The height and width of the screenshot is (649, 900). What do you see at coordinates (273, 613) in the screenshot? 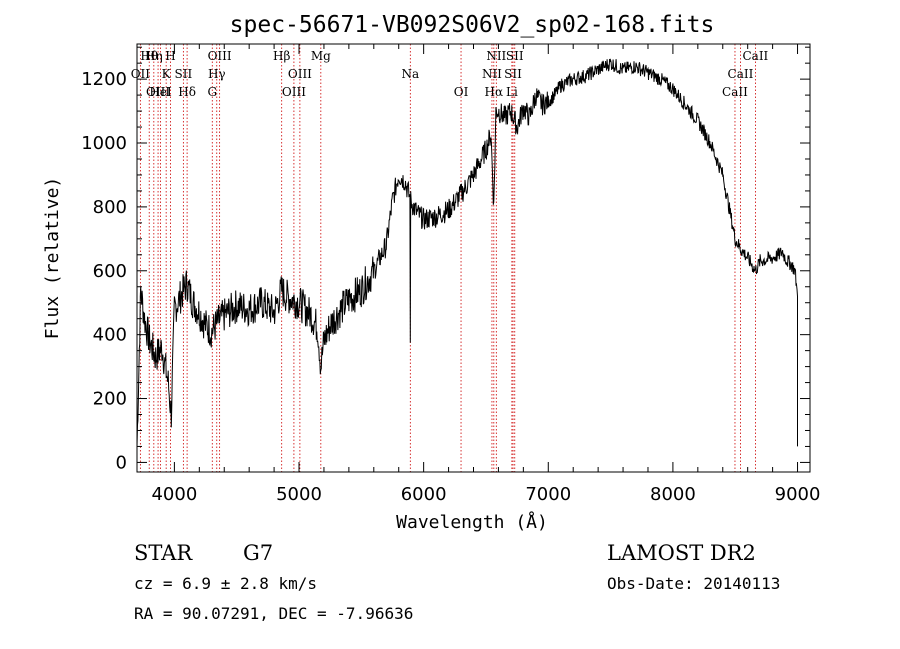
I see `ra-dec: RA = 90.07291, DEC = -7.96636` at bounding box center [273, 613].